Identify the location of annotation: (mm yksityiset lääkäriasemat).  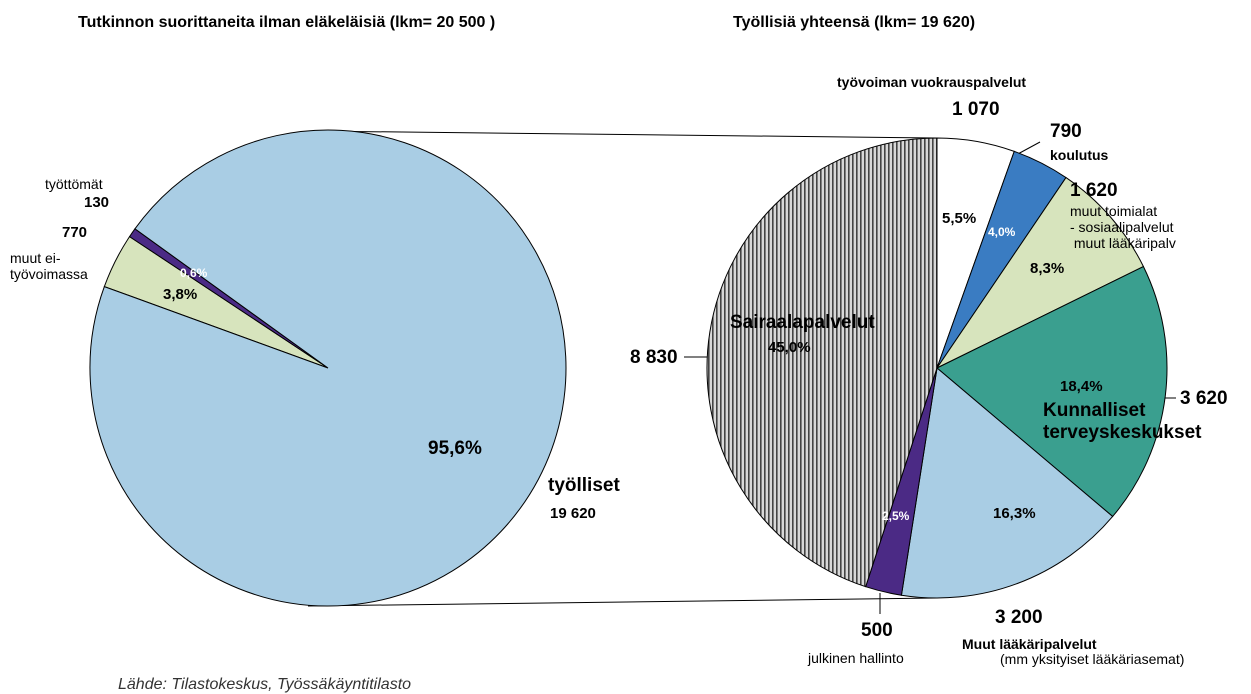
(1092, 659).